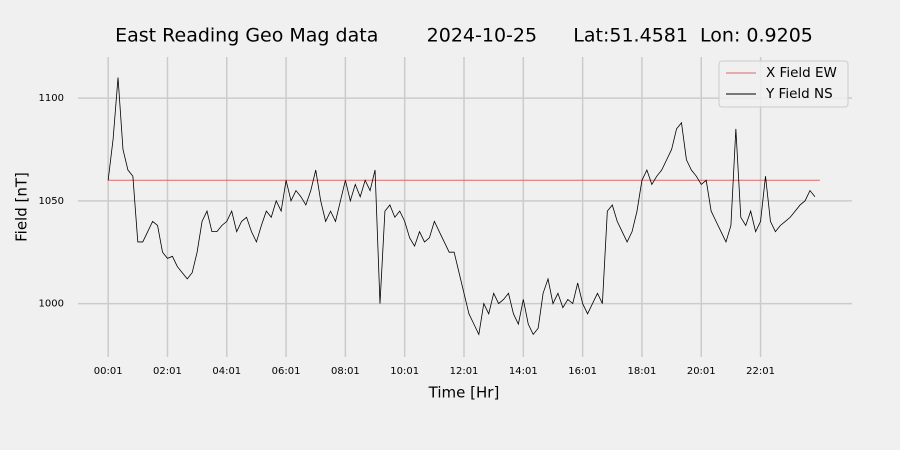 The height and width of the screenshot is (450, 900). Describe the element at coordinates (701, 371) in the screenshot. I see `x-tick-label: 20:01` at that location.